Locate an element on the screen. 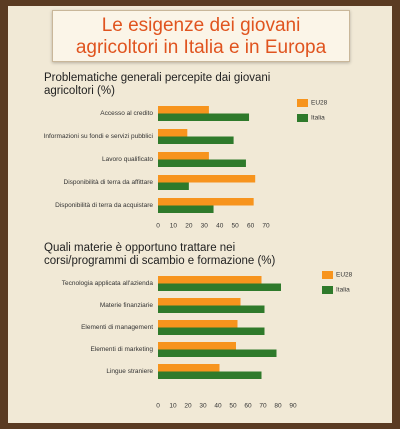  category-label: Accesso al credito is located at coordinates (126, 113).